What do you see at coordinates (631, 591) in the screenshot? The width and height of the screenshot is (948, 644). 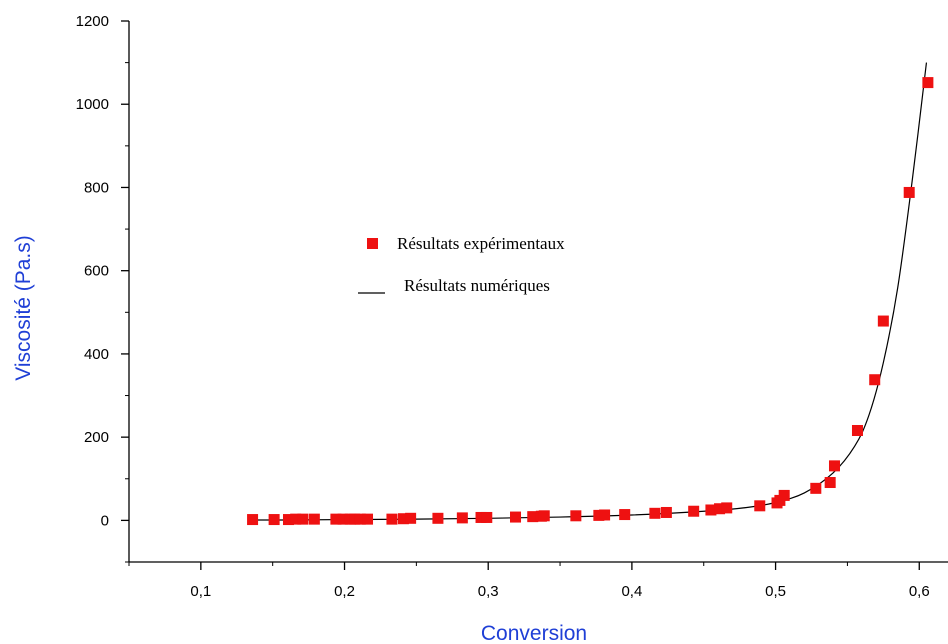 I see `x-tick-label: 0,4` at bounding box center [631, 591].